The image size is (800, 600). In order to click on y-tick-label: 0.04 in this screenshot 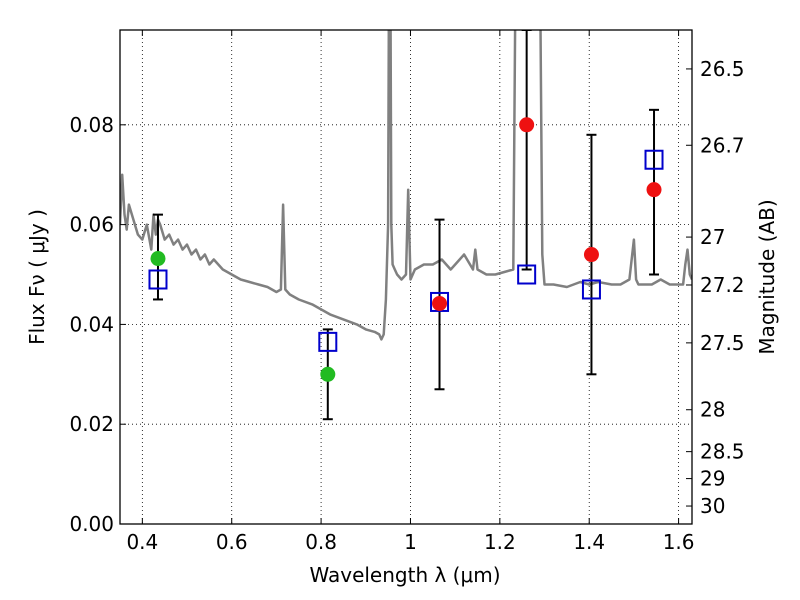, I will do `click(91, 324)`.